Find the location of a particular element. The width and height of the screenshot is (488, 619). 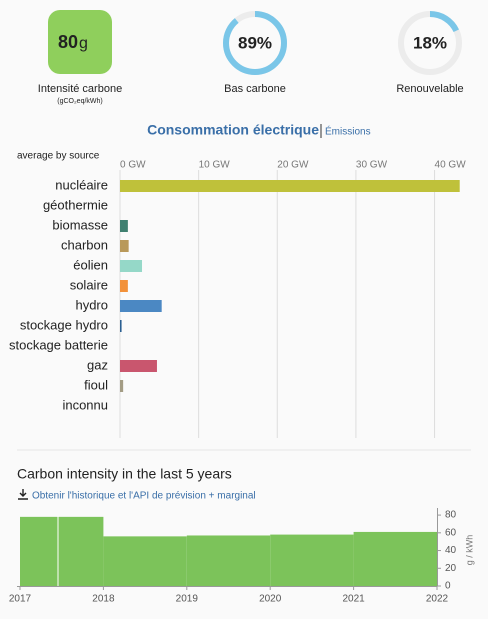

renewable-label: Renouvelable is located at coordinates (429, 89).